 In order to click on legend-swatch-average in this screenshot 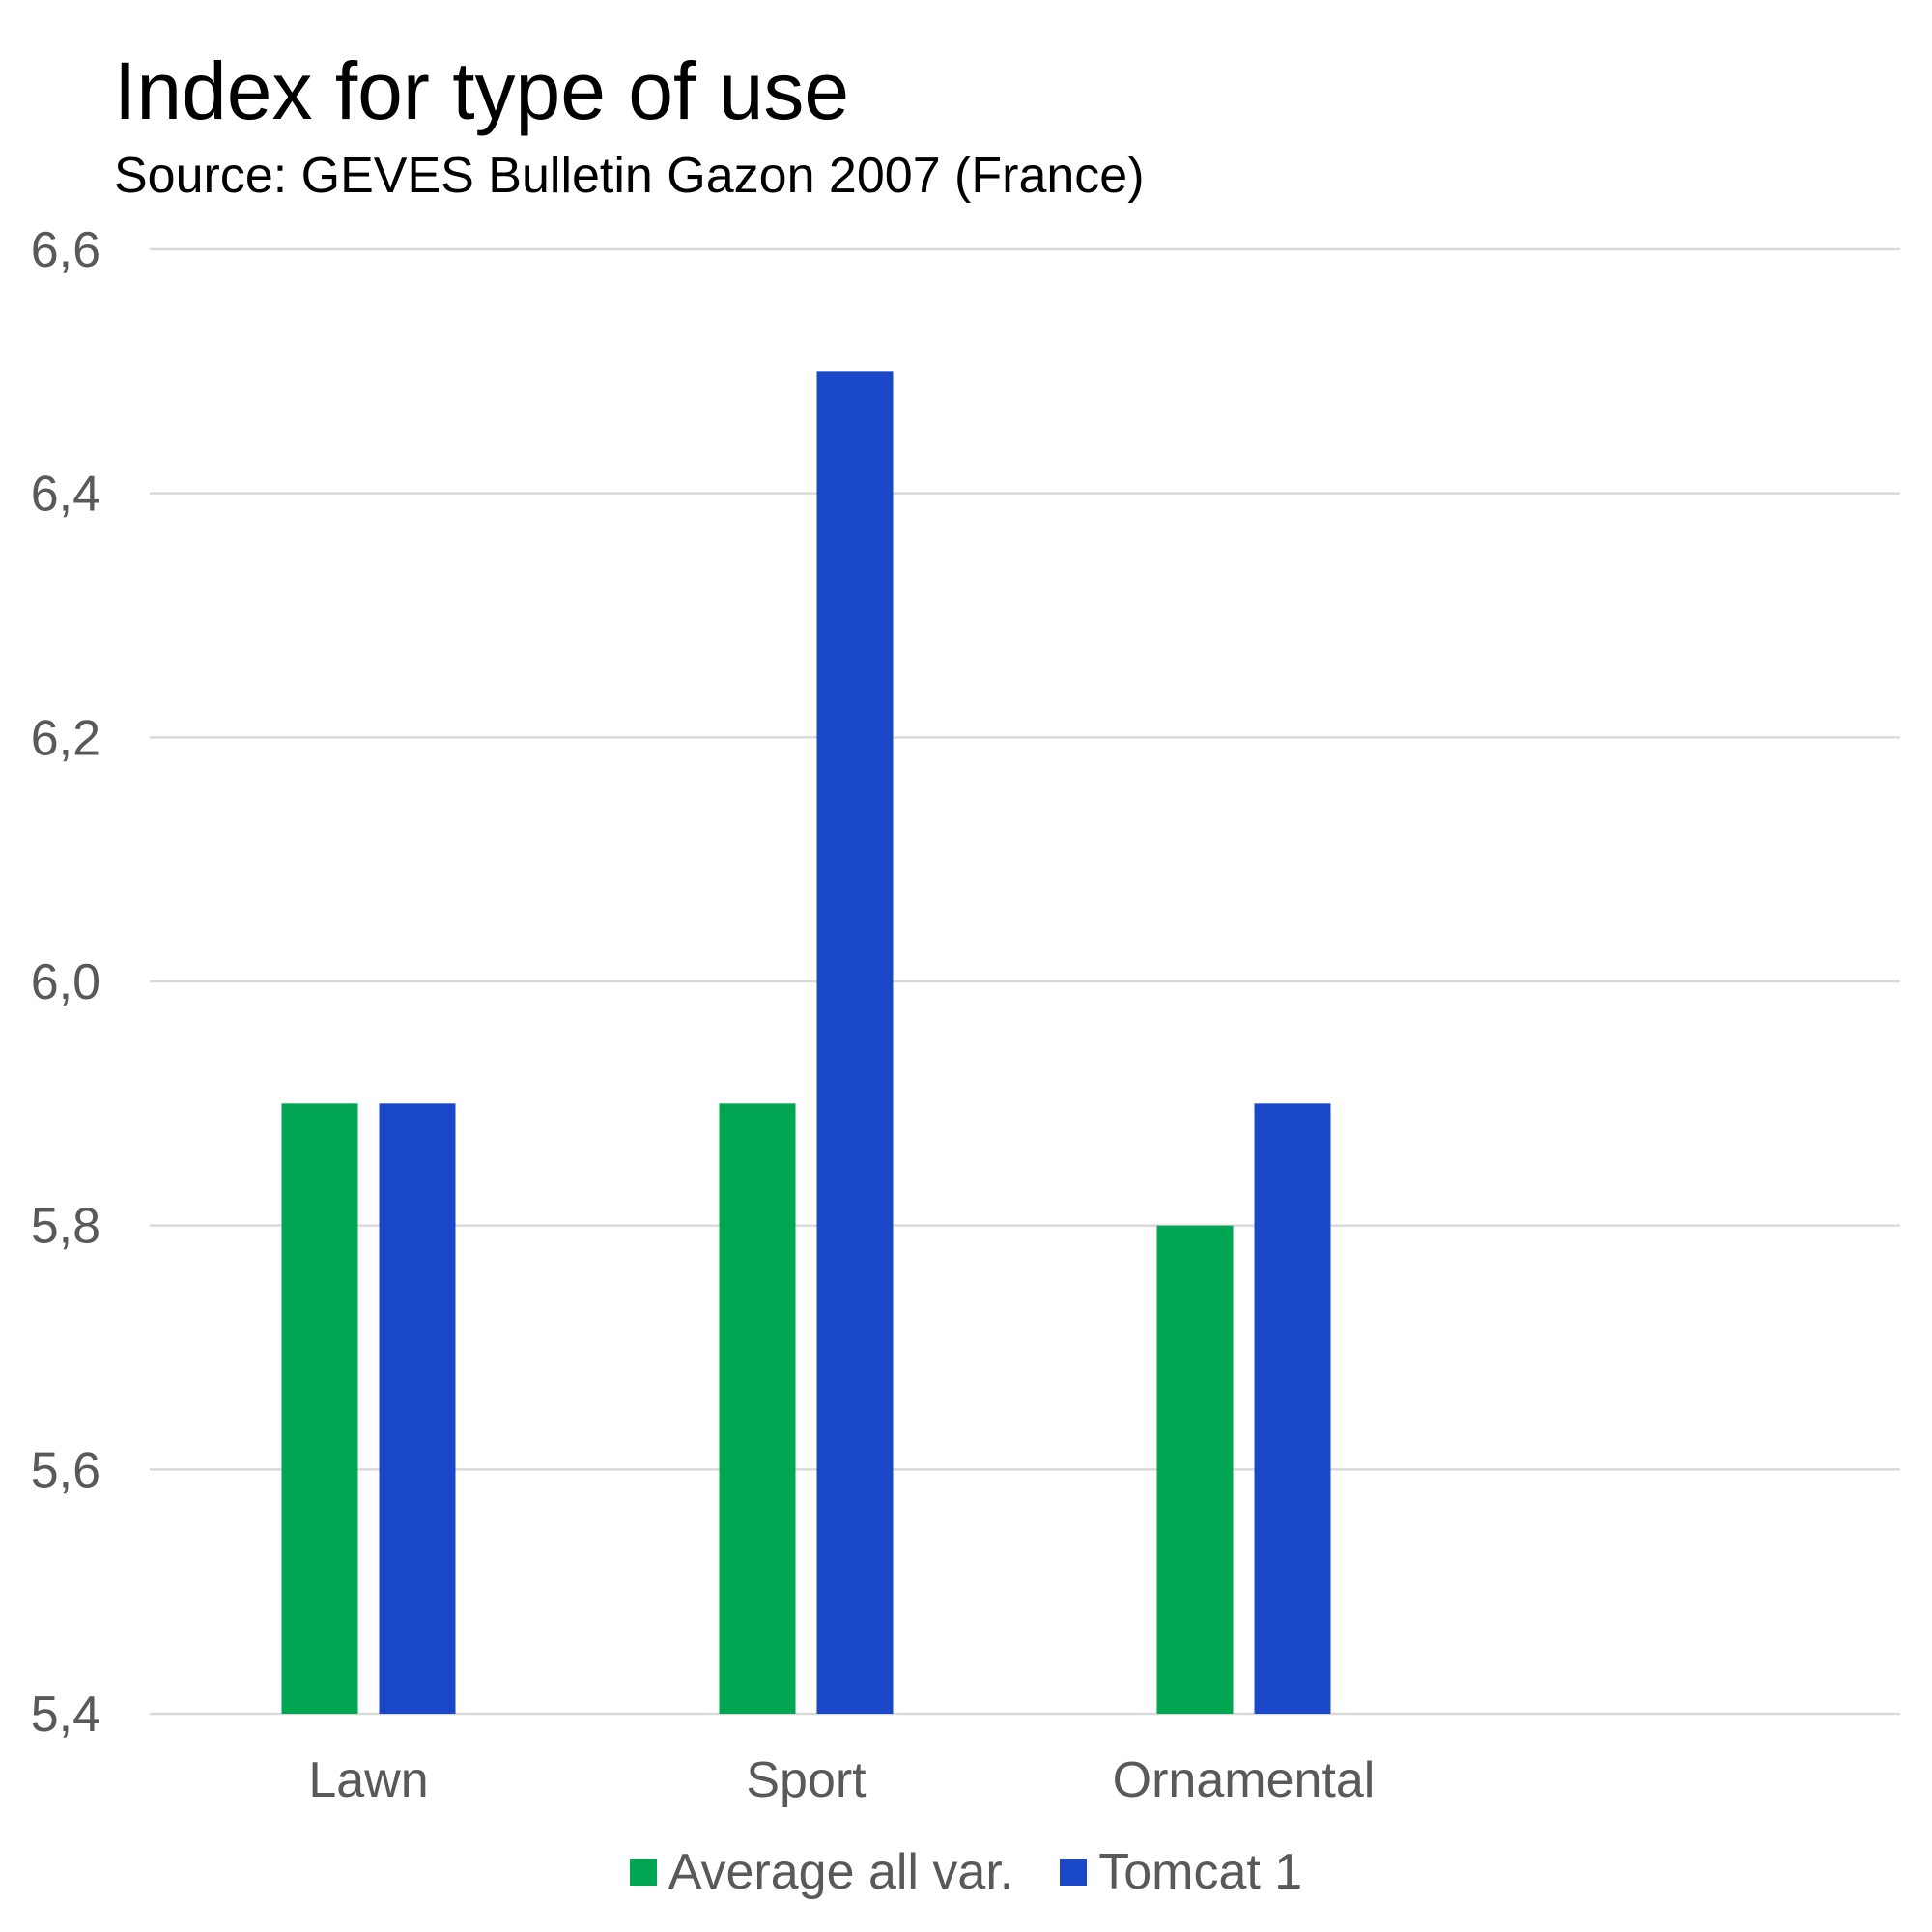, I will do `click(643, 1872)`.